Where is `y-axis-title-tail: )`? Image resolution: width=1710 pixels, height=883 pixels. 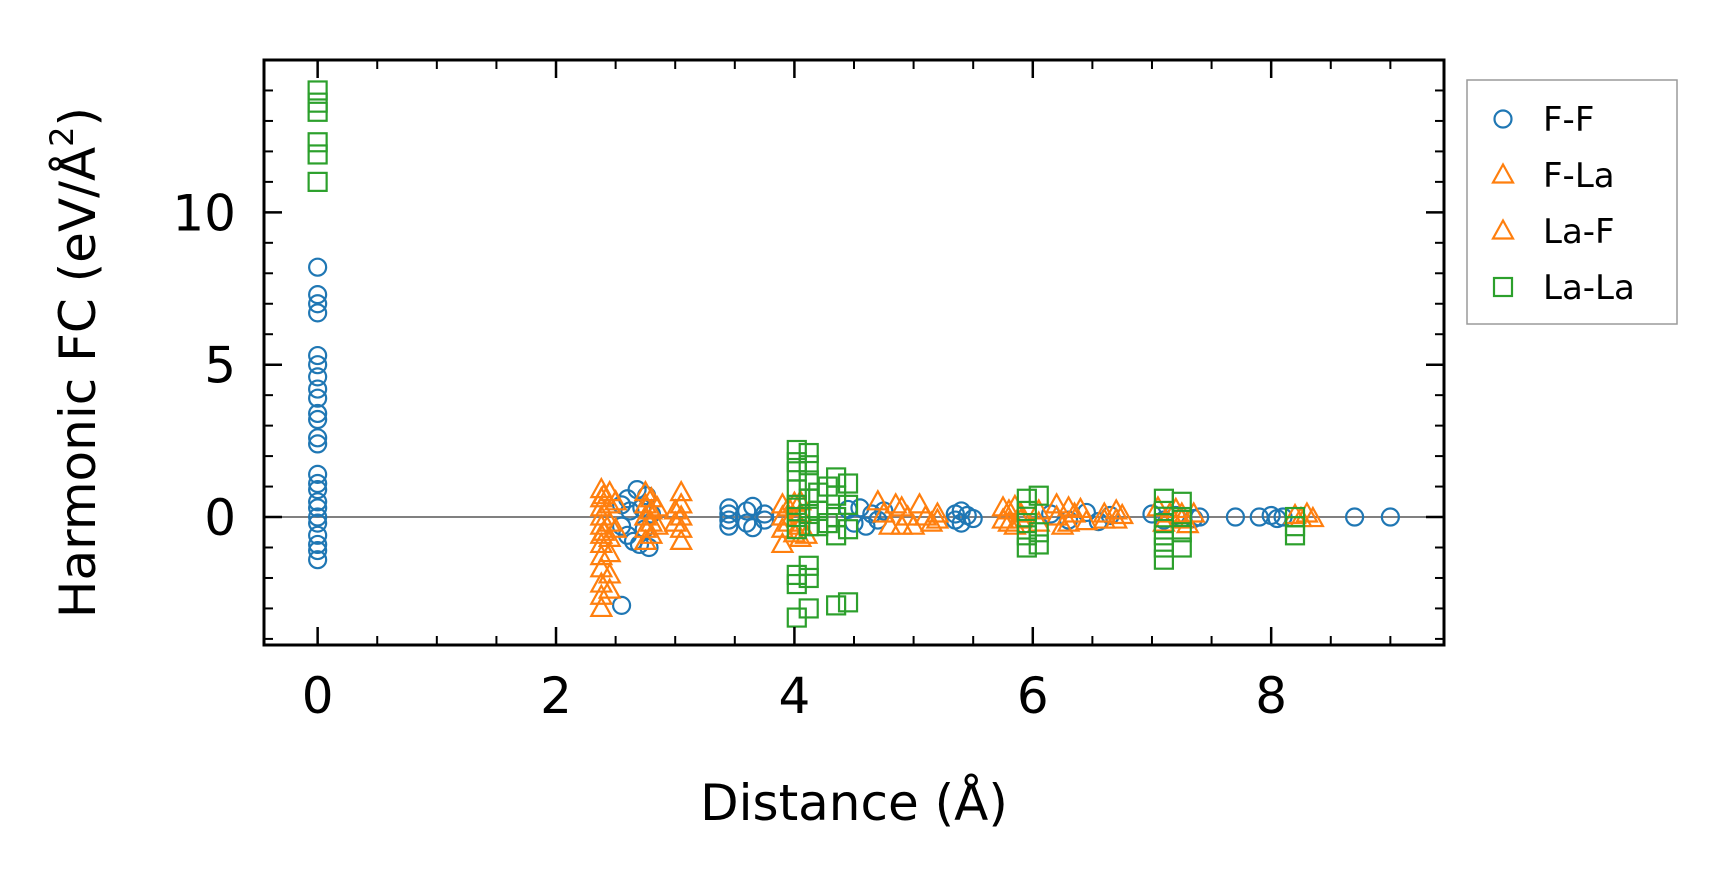
y-axis-title-tail: ) is located at coordinates (78, 117).